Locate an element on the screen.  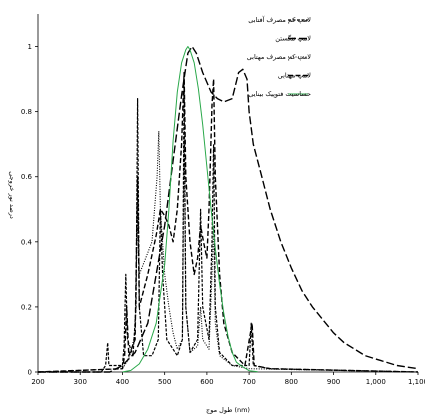
legend-label-5: حساسیت فتوپیک بینایی is located at coordinates (279, 94).